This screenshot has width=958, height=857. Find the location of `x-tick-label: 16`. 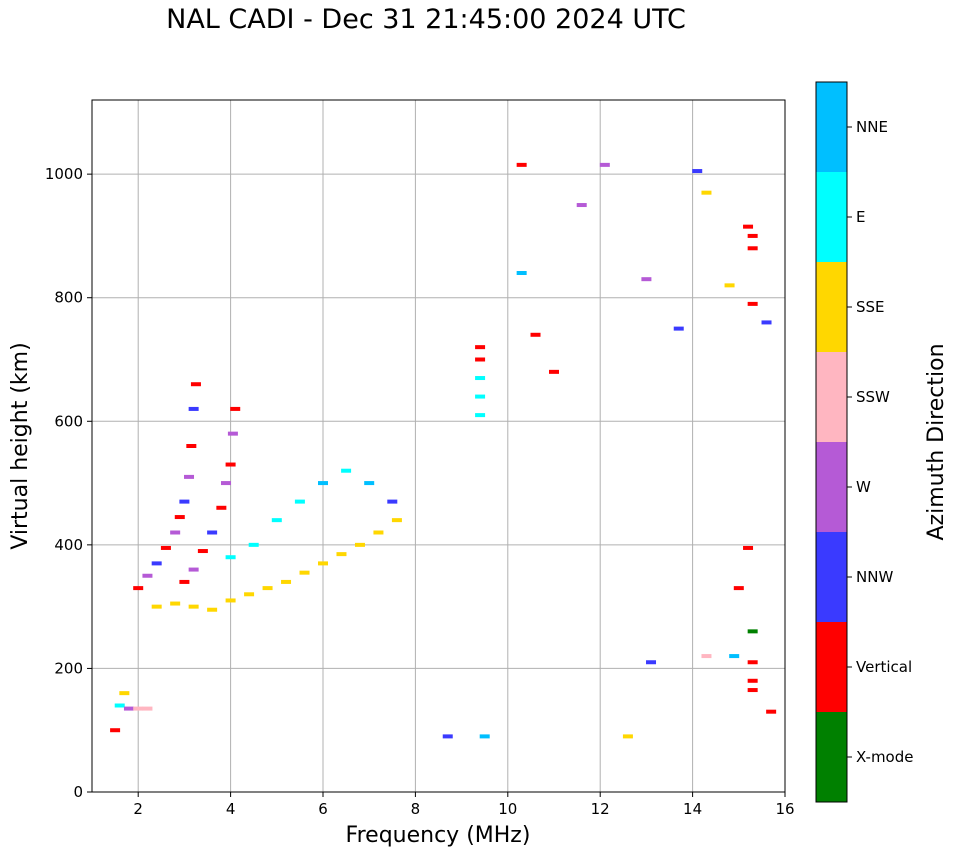

x-tick-label: 16 is located at coordinates (784, 809).